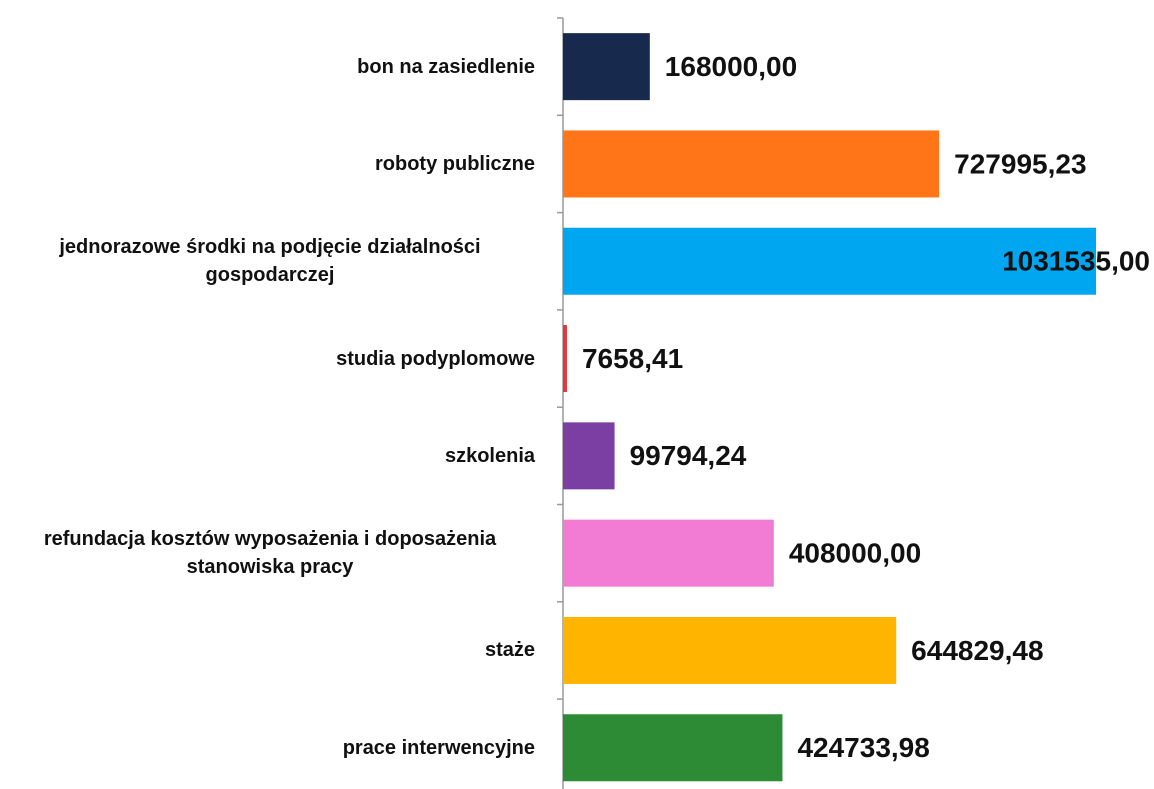 The height and width of the screenshot is (789, 1154). Describe the element at coordinates (731, 66) in the screenshot. I see `data-label: 168000,00` at that location.